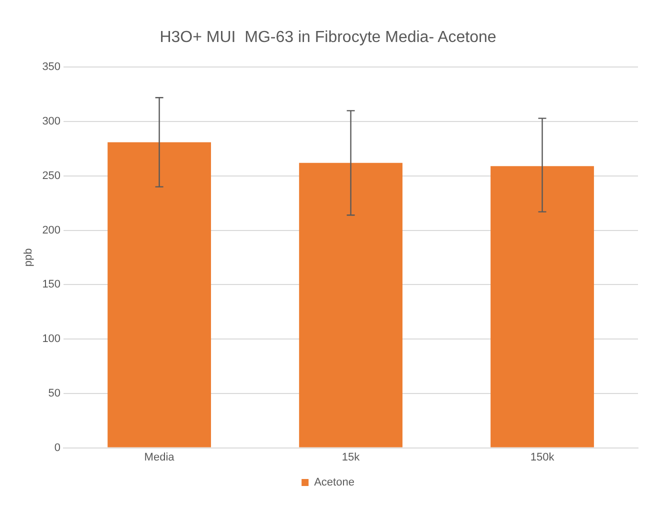 The width and height of the screenshot is (658, 518). I want to click on y-tick-label: 350, so click(51, 67).